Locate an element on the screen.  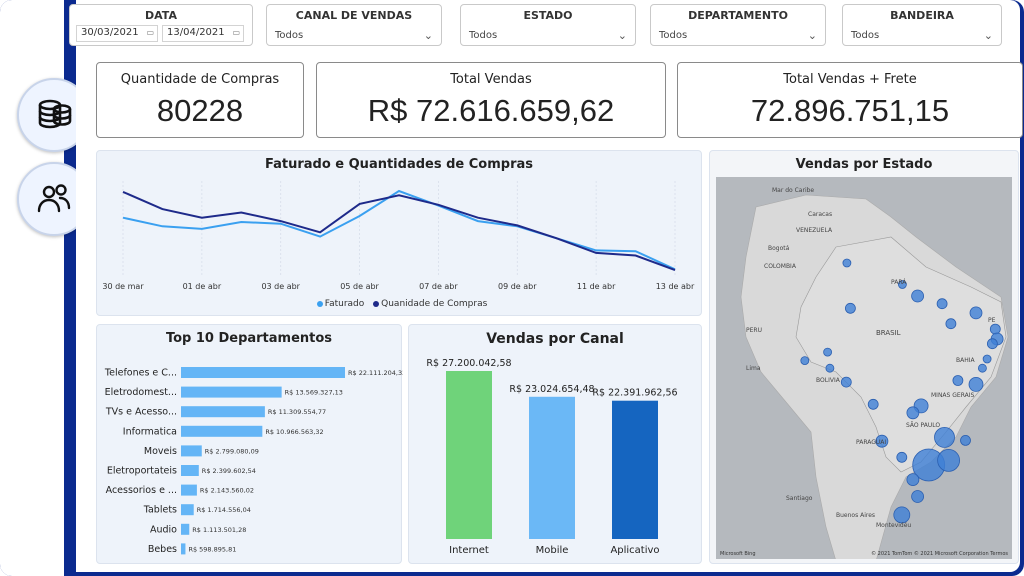
date-end-input: 13/04/2021 ▭ is located at coordinates (203, 33).